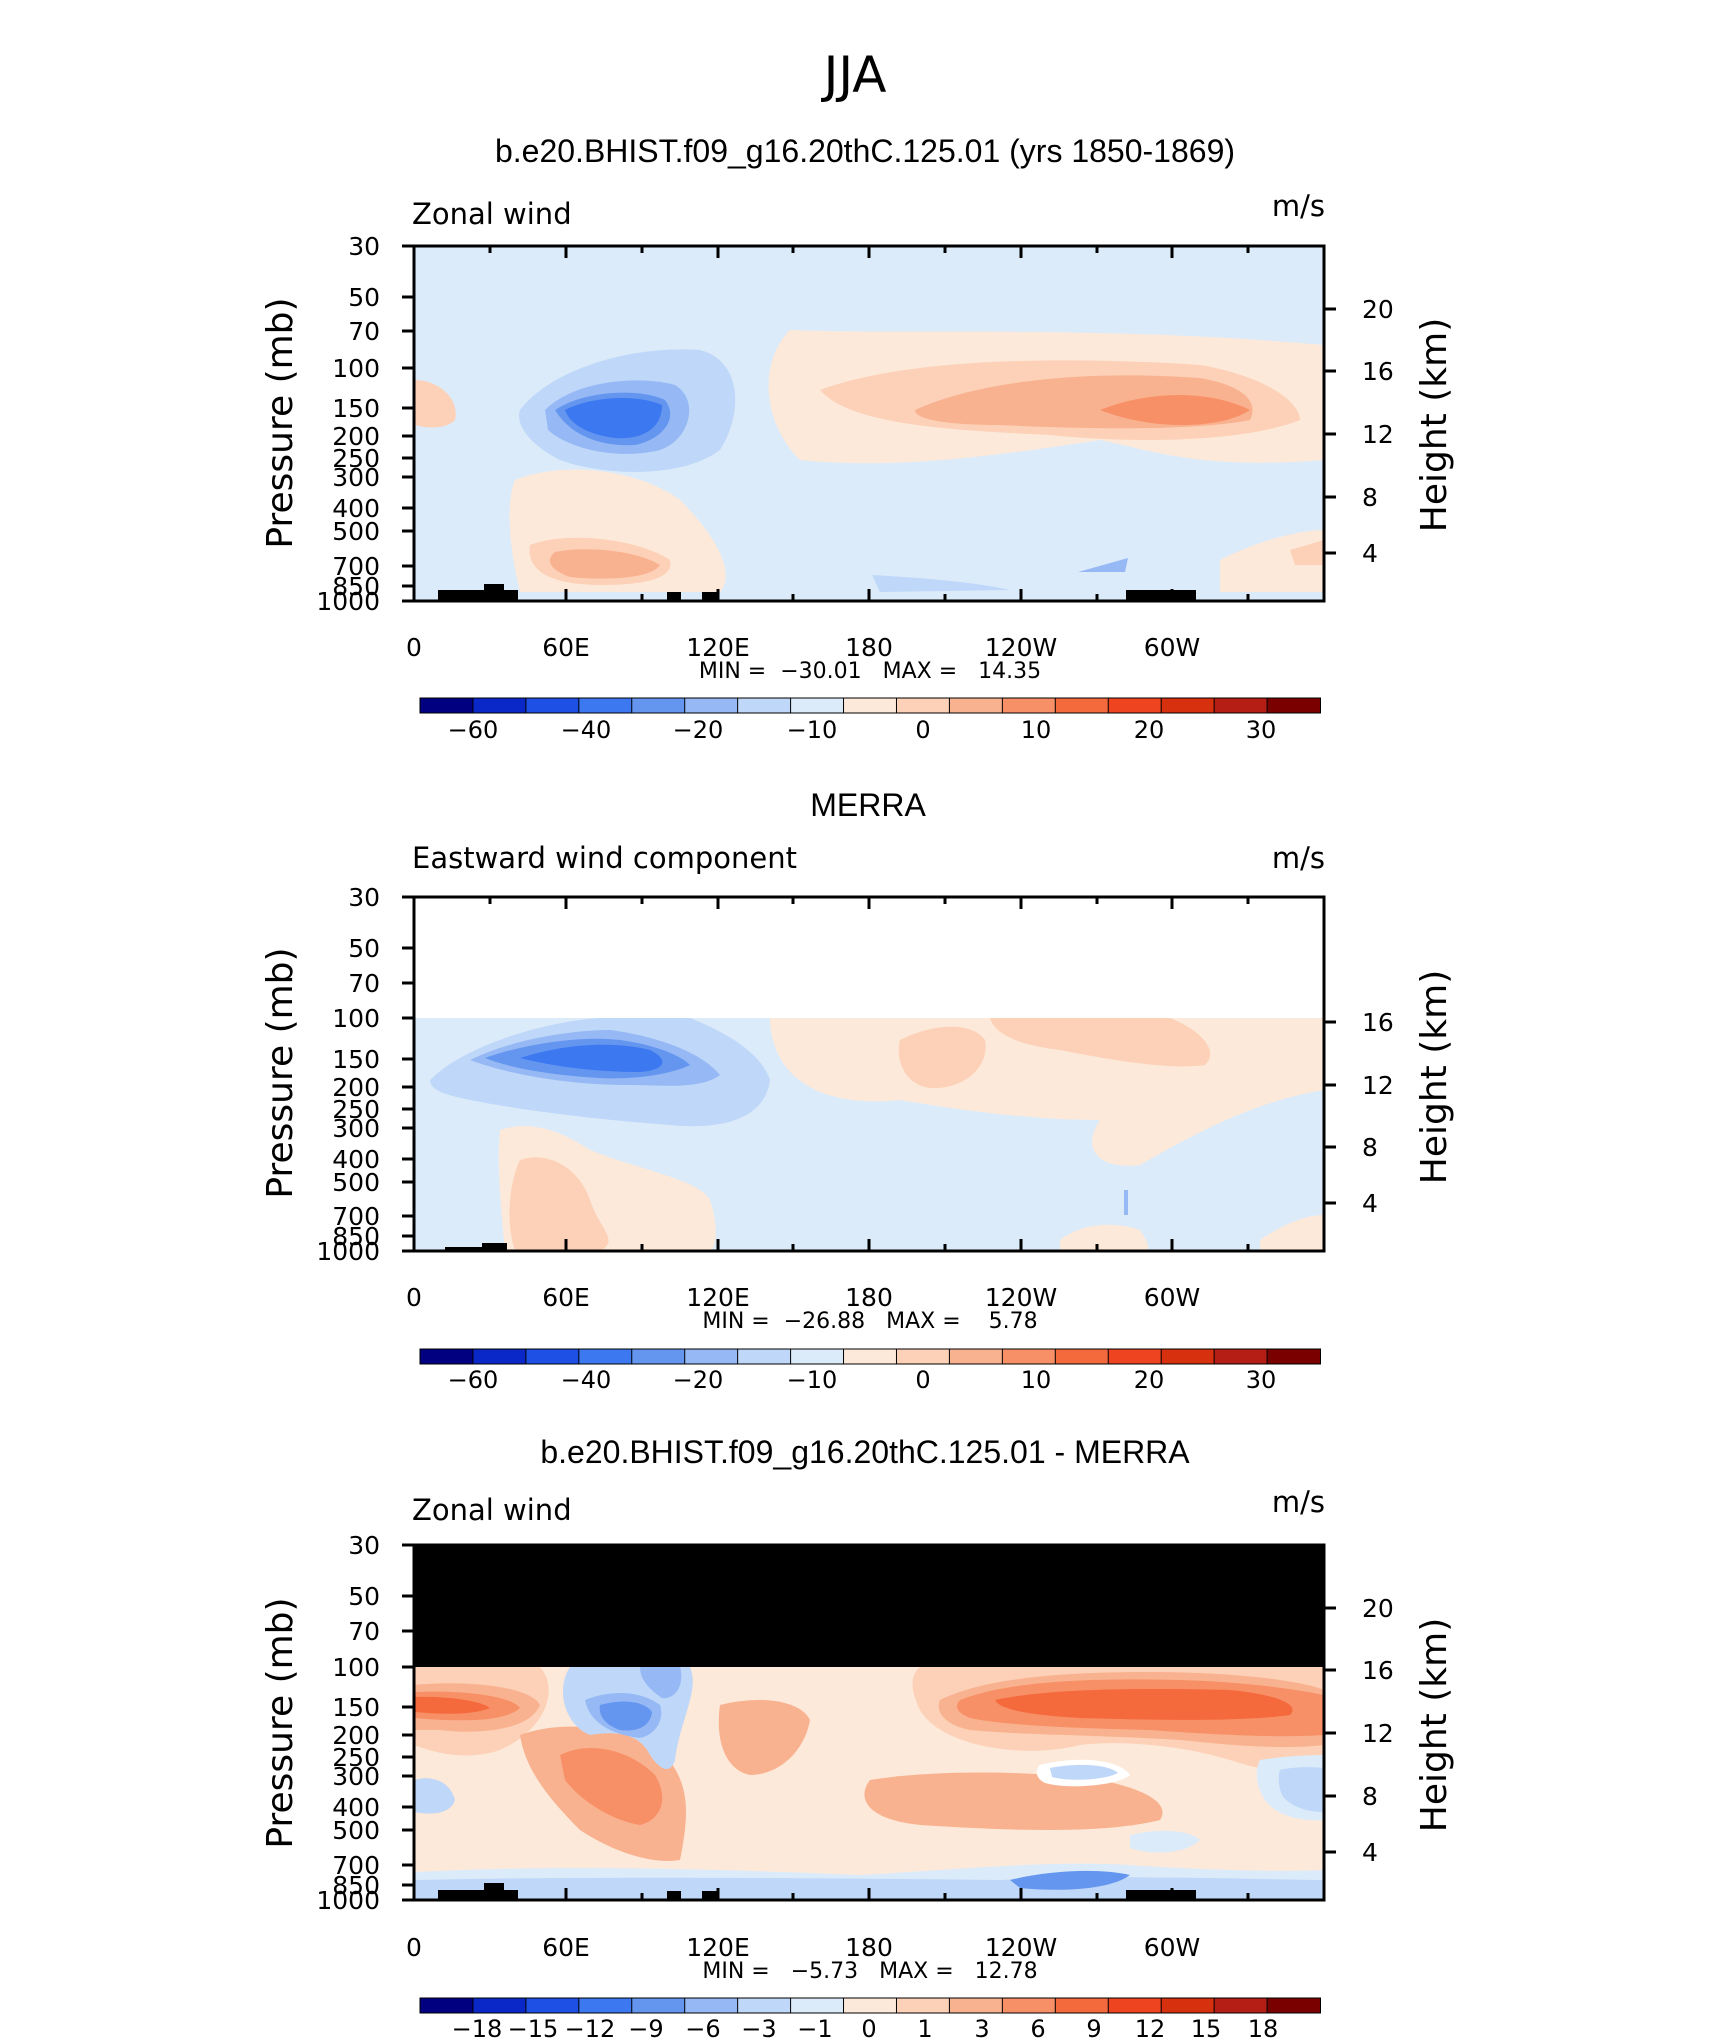 This screenshot has width=1710, height=2038. I want to click on panel-3-tick-marks, so click(869, 1722).